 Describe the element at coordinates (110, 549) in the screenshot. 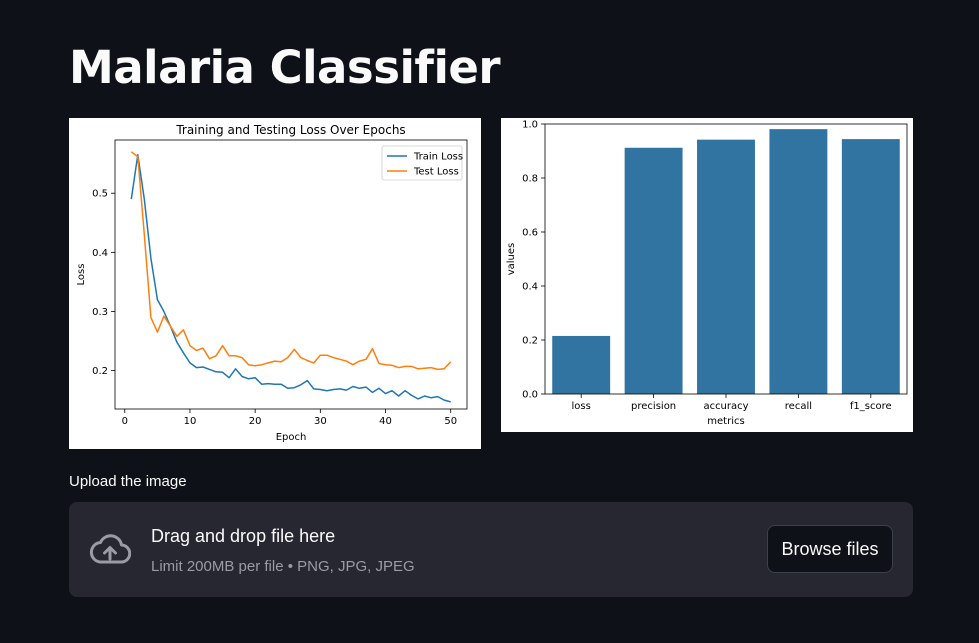

I see `cloud-upload-icon` at that location.